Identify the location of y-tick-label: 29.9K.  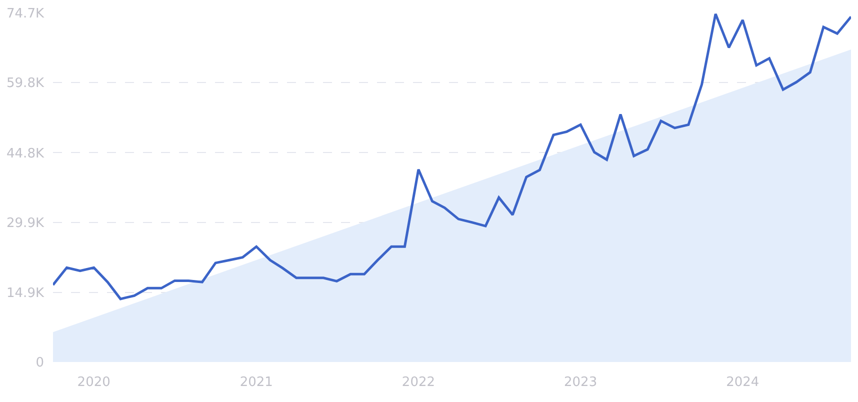
(25, 223).